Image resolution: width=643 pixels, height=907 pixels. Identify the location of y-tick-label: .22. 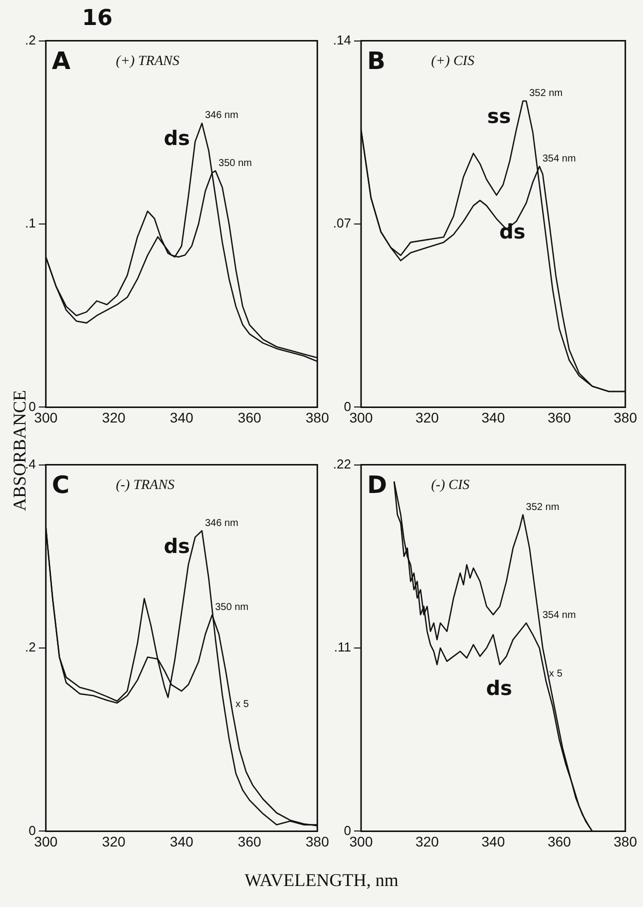
(342, 464).